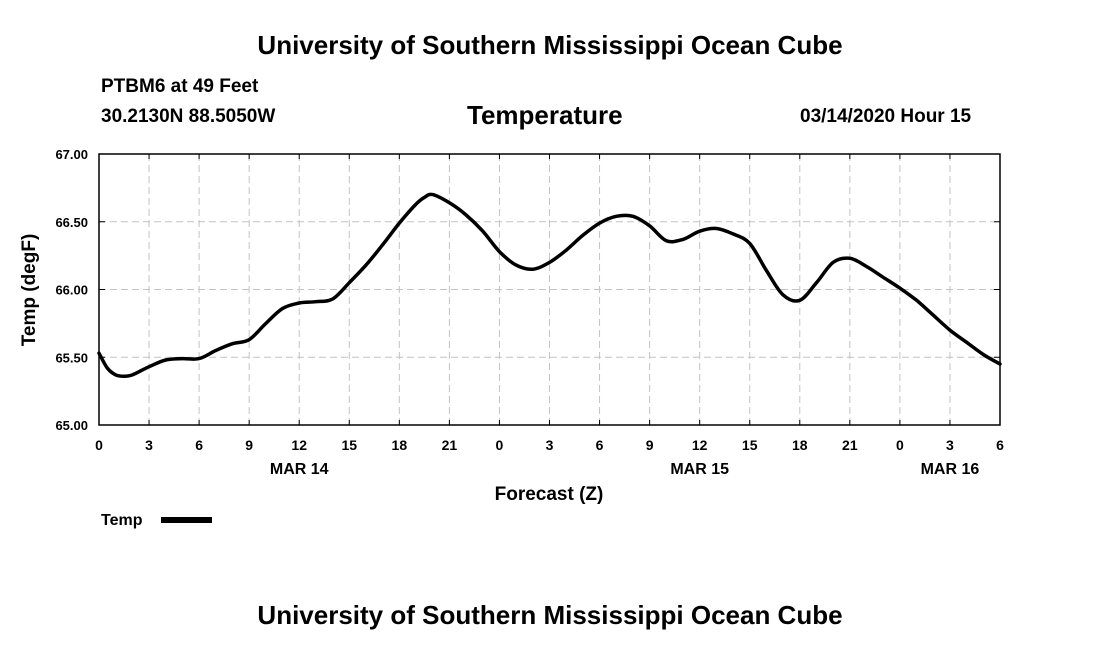 The height and width of the screenshot is (650, 1100). I want to click on chart-title: Temperature, so click(545, 115).